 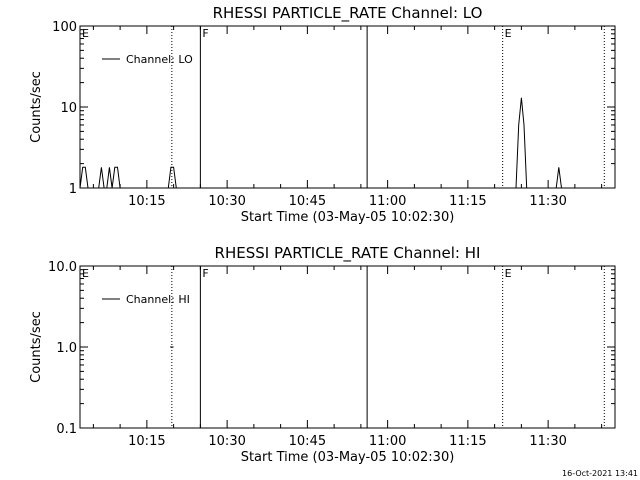 I want to click on y-tick-label: 100, so click(x=64, y=27).